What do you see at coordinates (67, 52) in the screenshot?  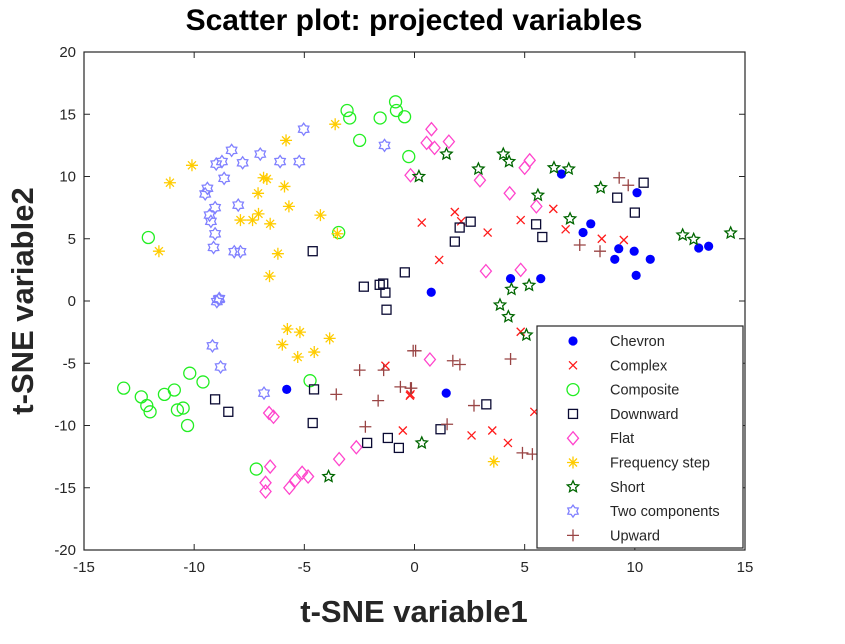 I see `y-tick-label: 20` at bounding box center [67, 52].